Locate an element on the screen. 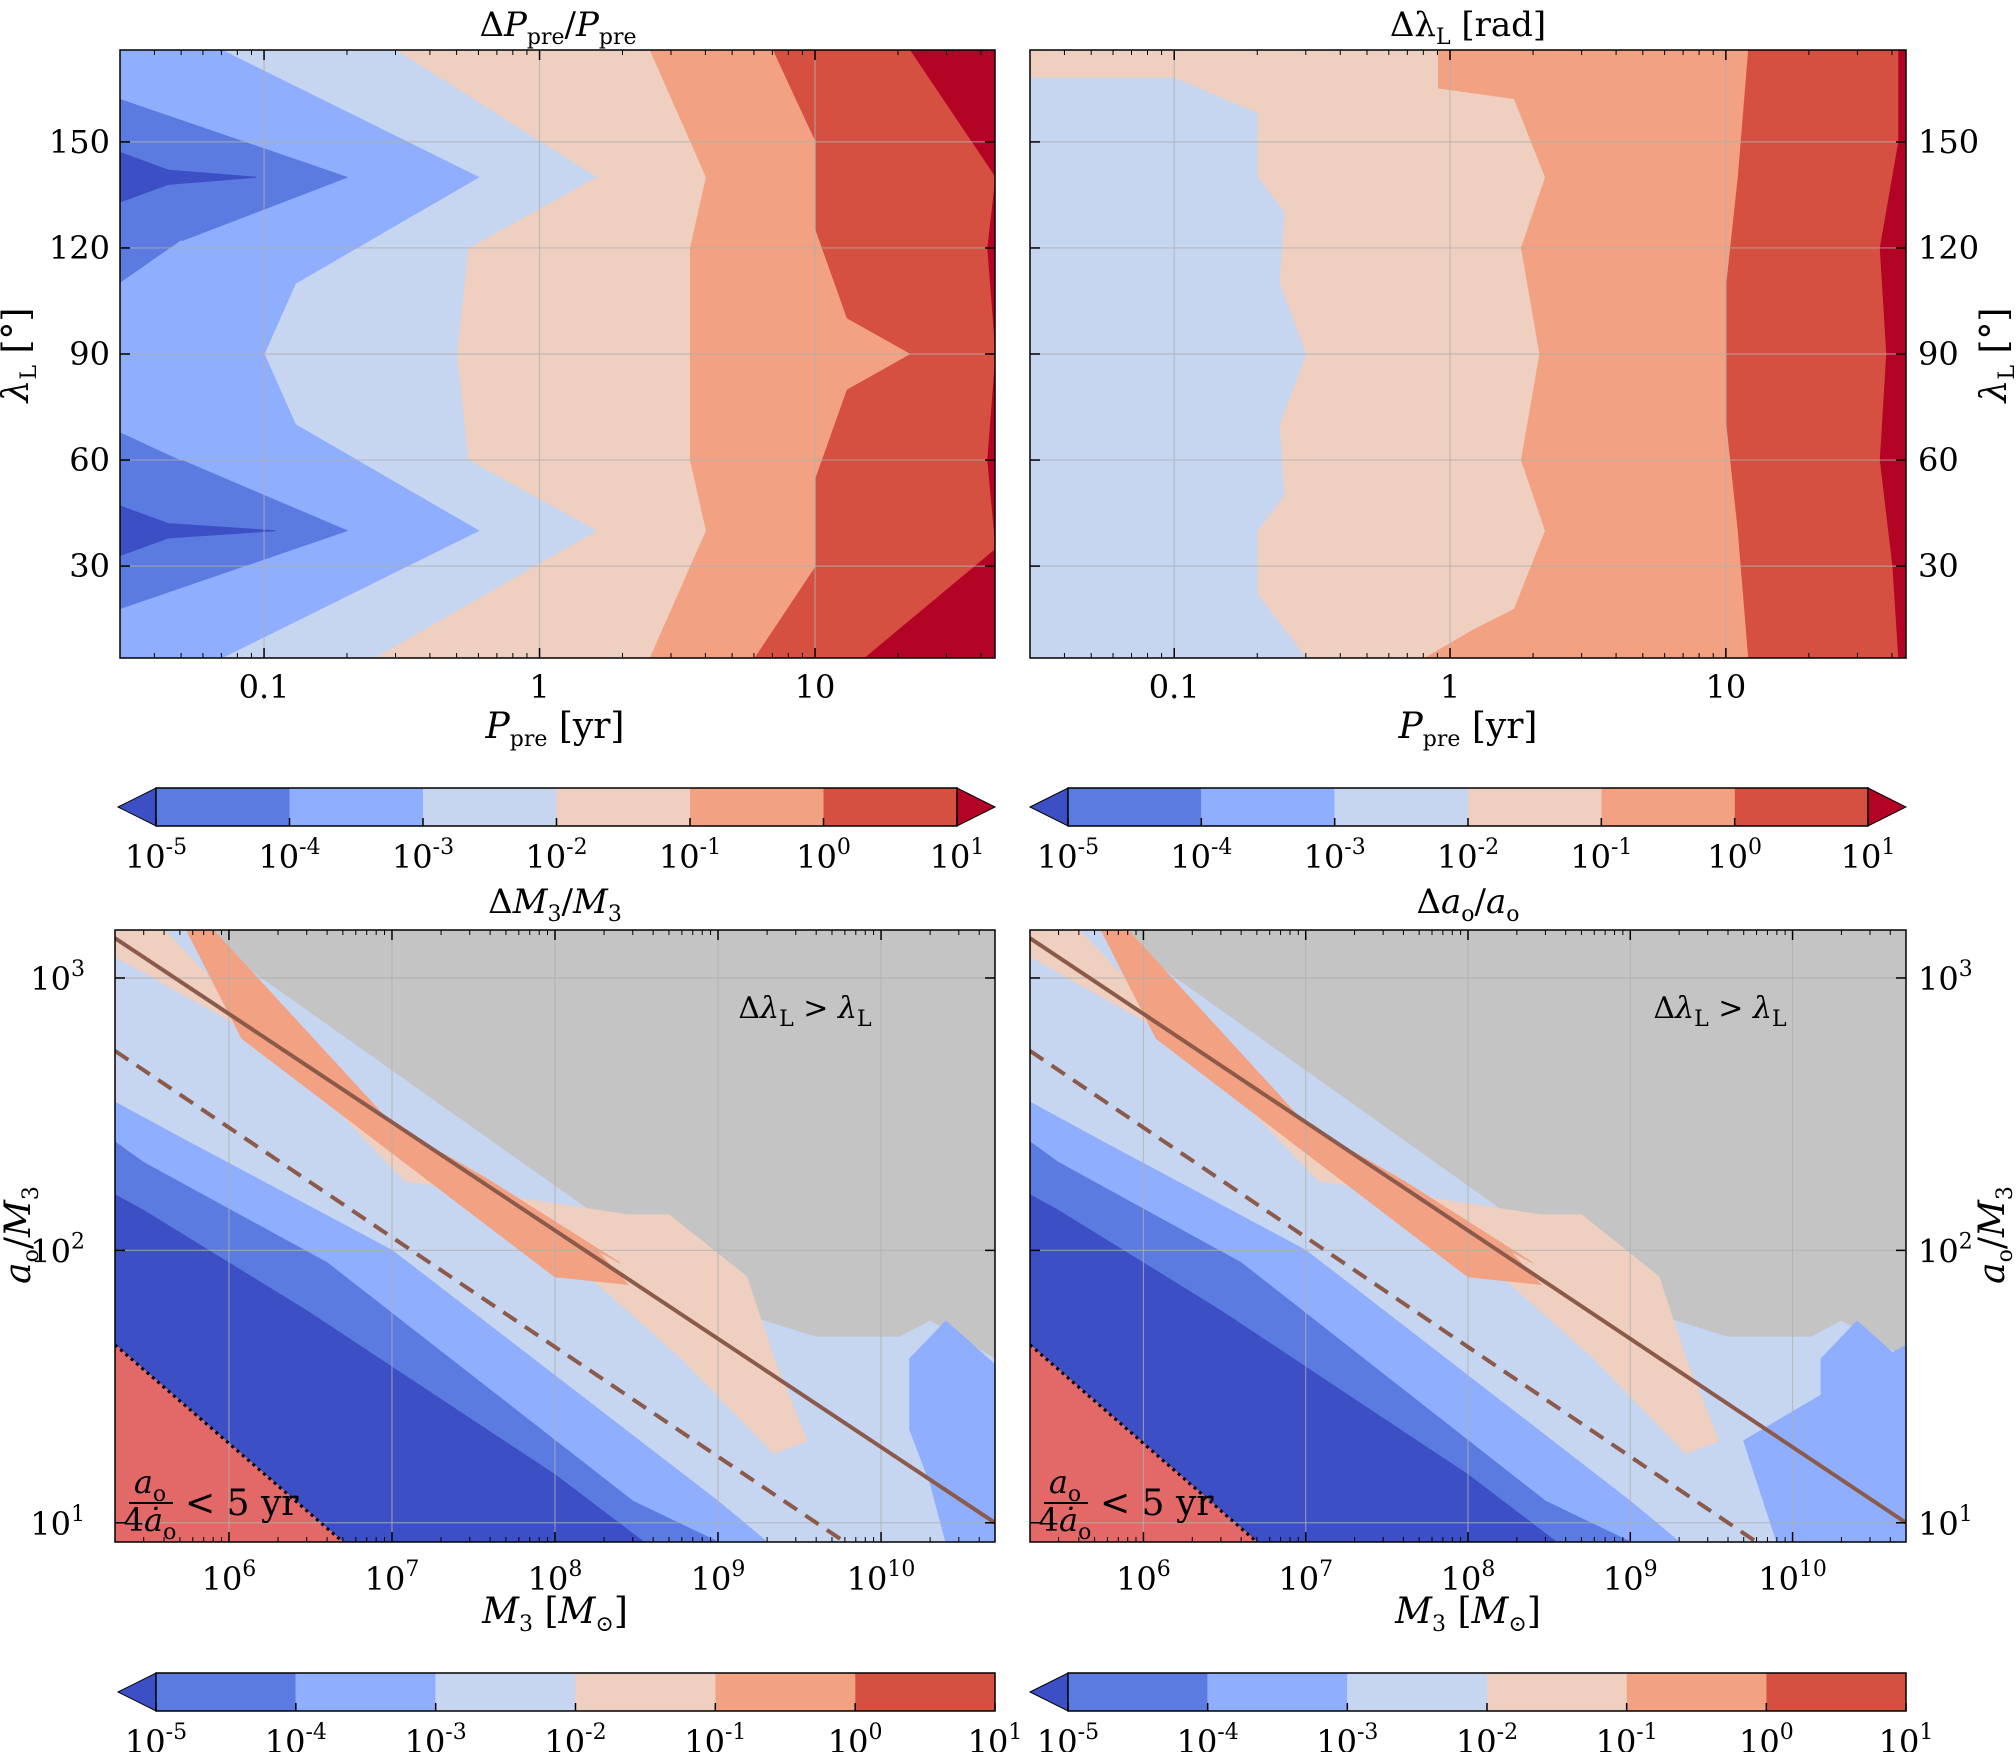 This screenshot has width=2016, height=1752. colorbar-tick-label: 10-4 is located at coordinates (296, 1736).